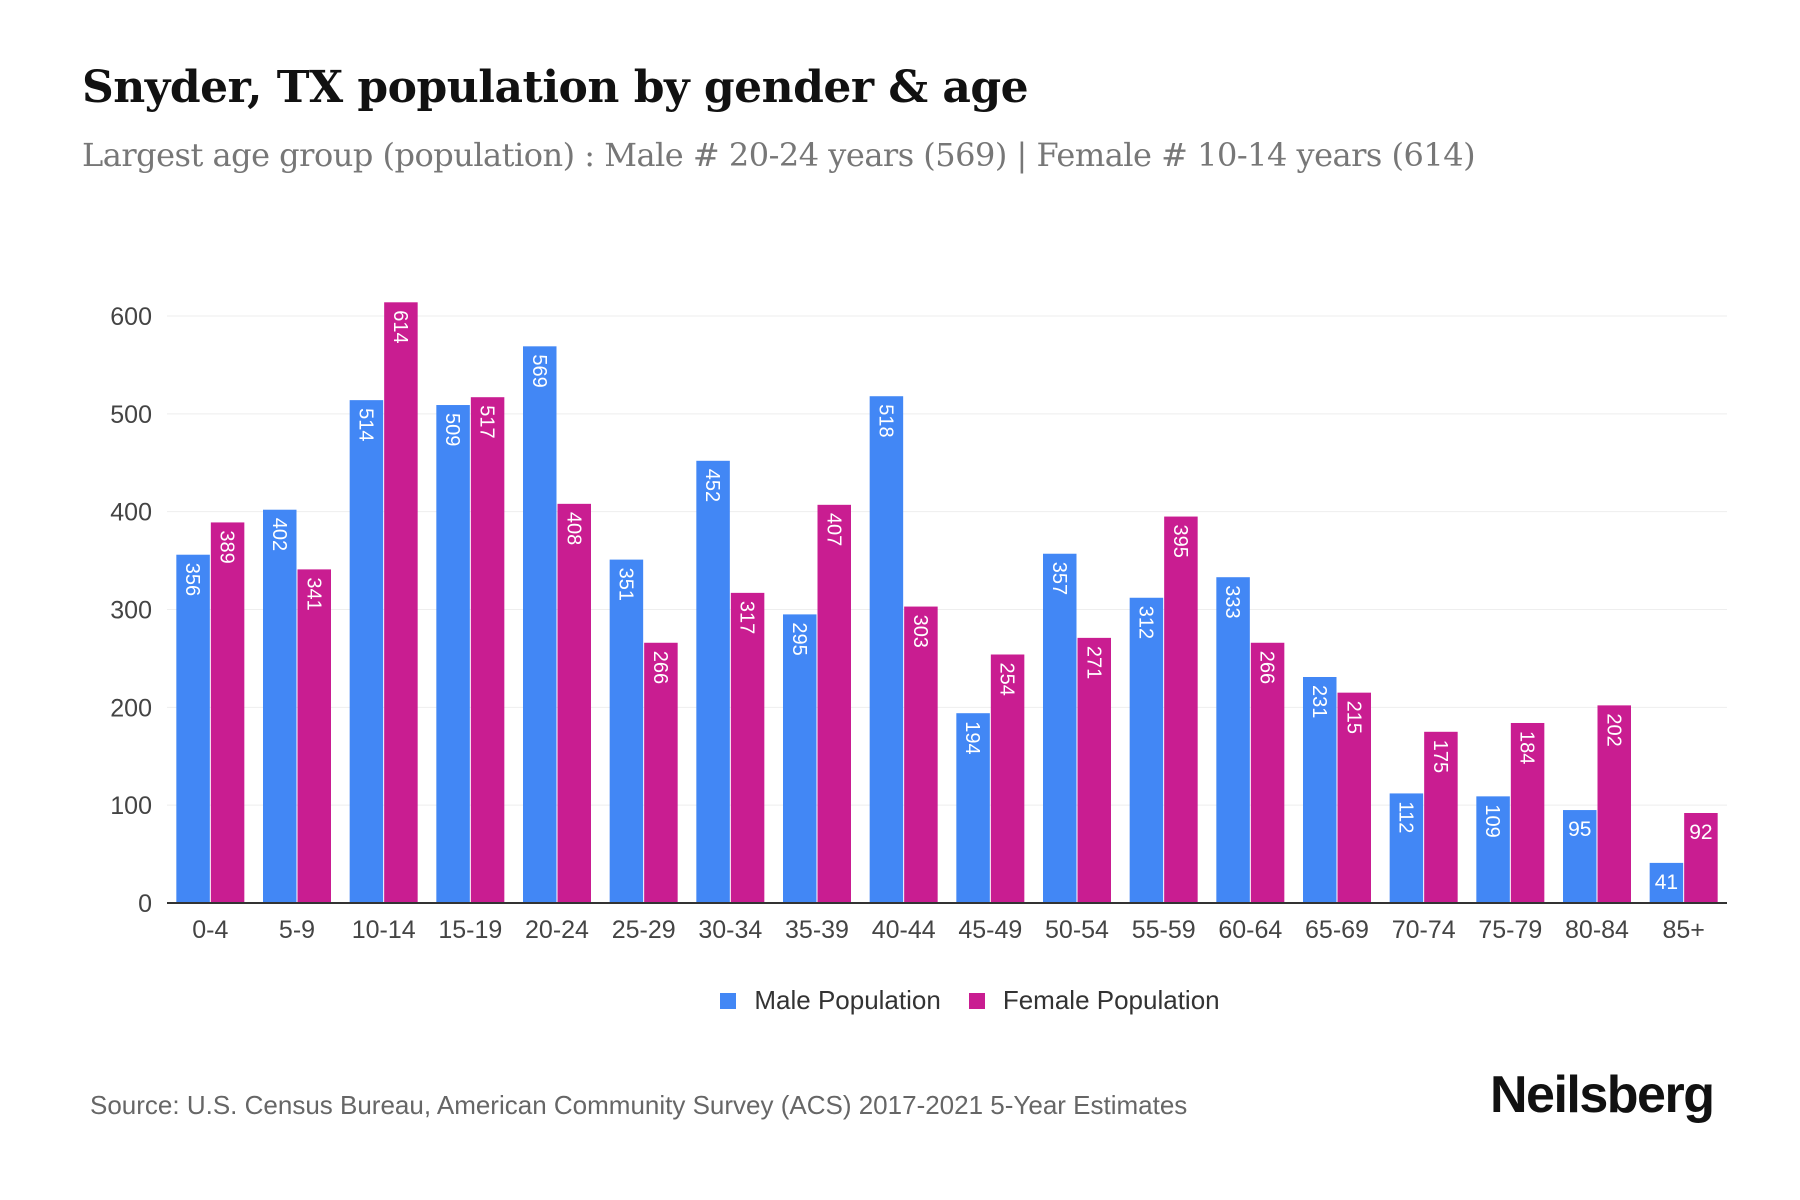 This screenshot has width=1800, height=1200. I want to click on data-label: 95, so click(1579, 829).